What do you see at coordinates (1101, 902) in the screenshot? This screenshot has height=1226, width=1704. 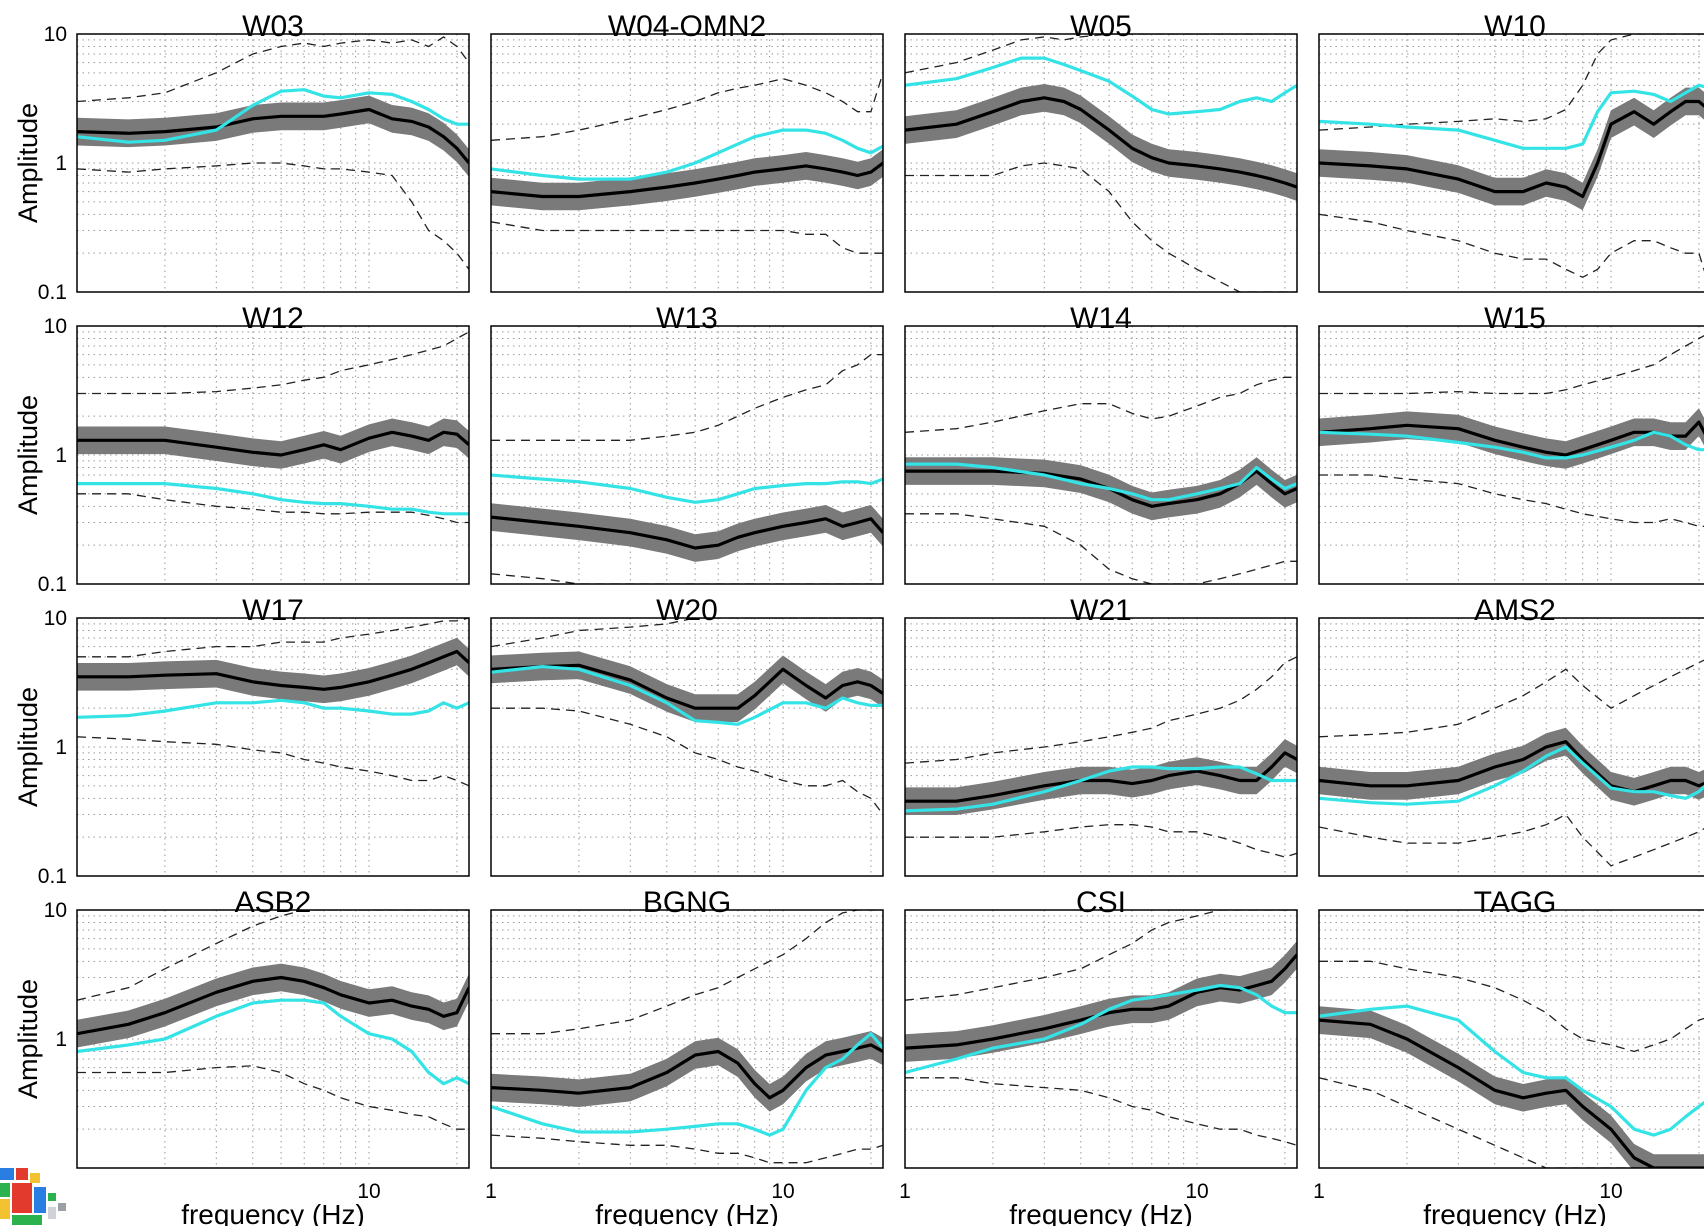 I see `panel-title: CSI` at bounding box center [1101, 902].